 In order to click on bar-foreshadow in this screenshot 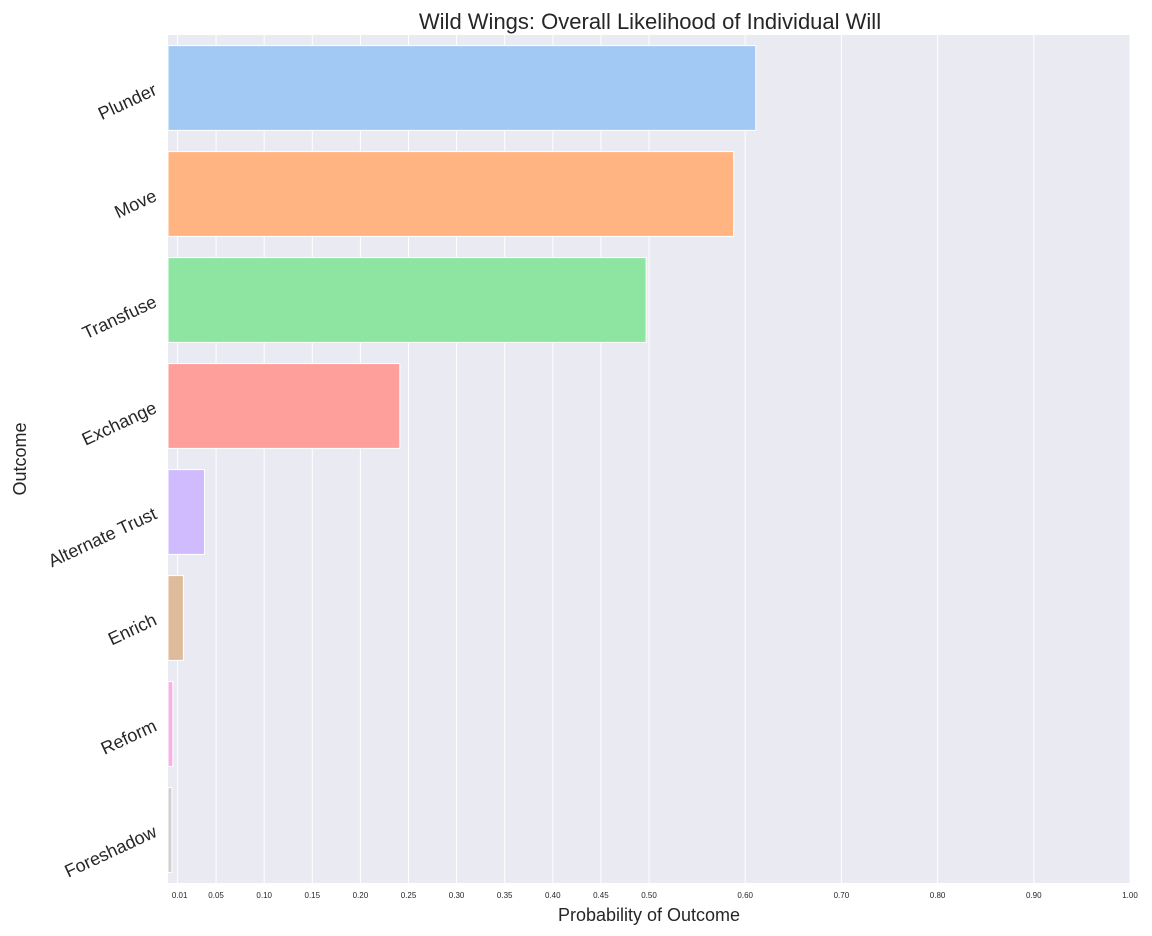, I will do `click(170, 830)`.